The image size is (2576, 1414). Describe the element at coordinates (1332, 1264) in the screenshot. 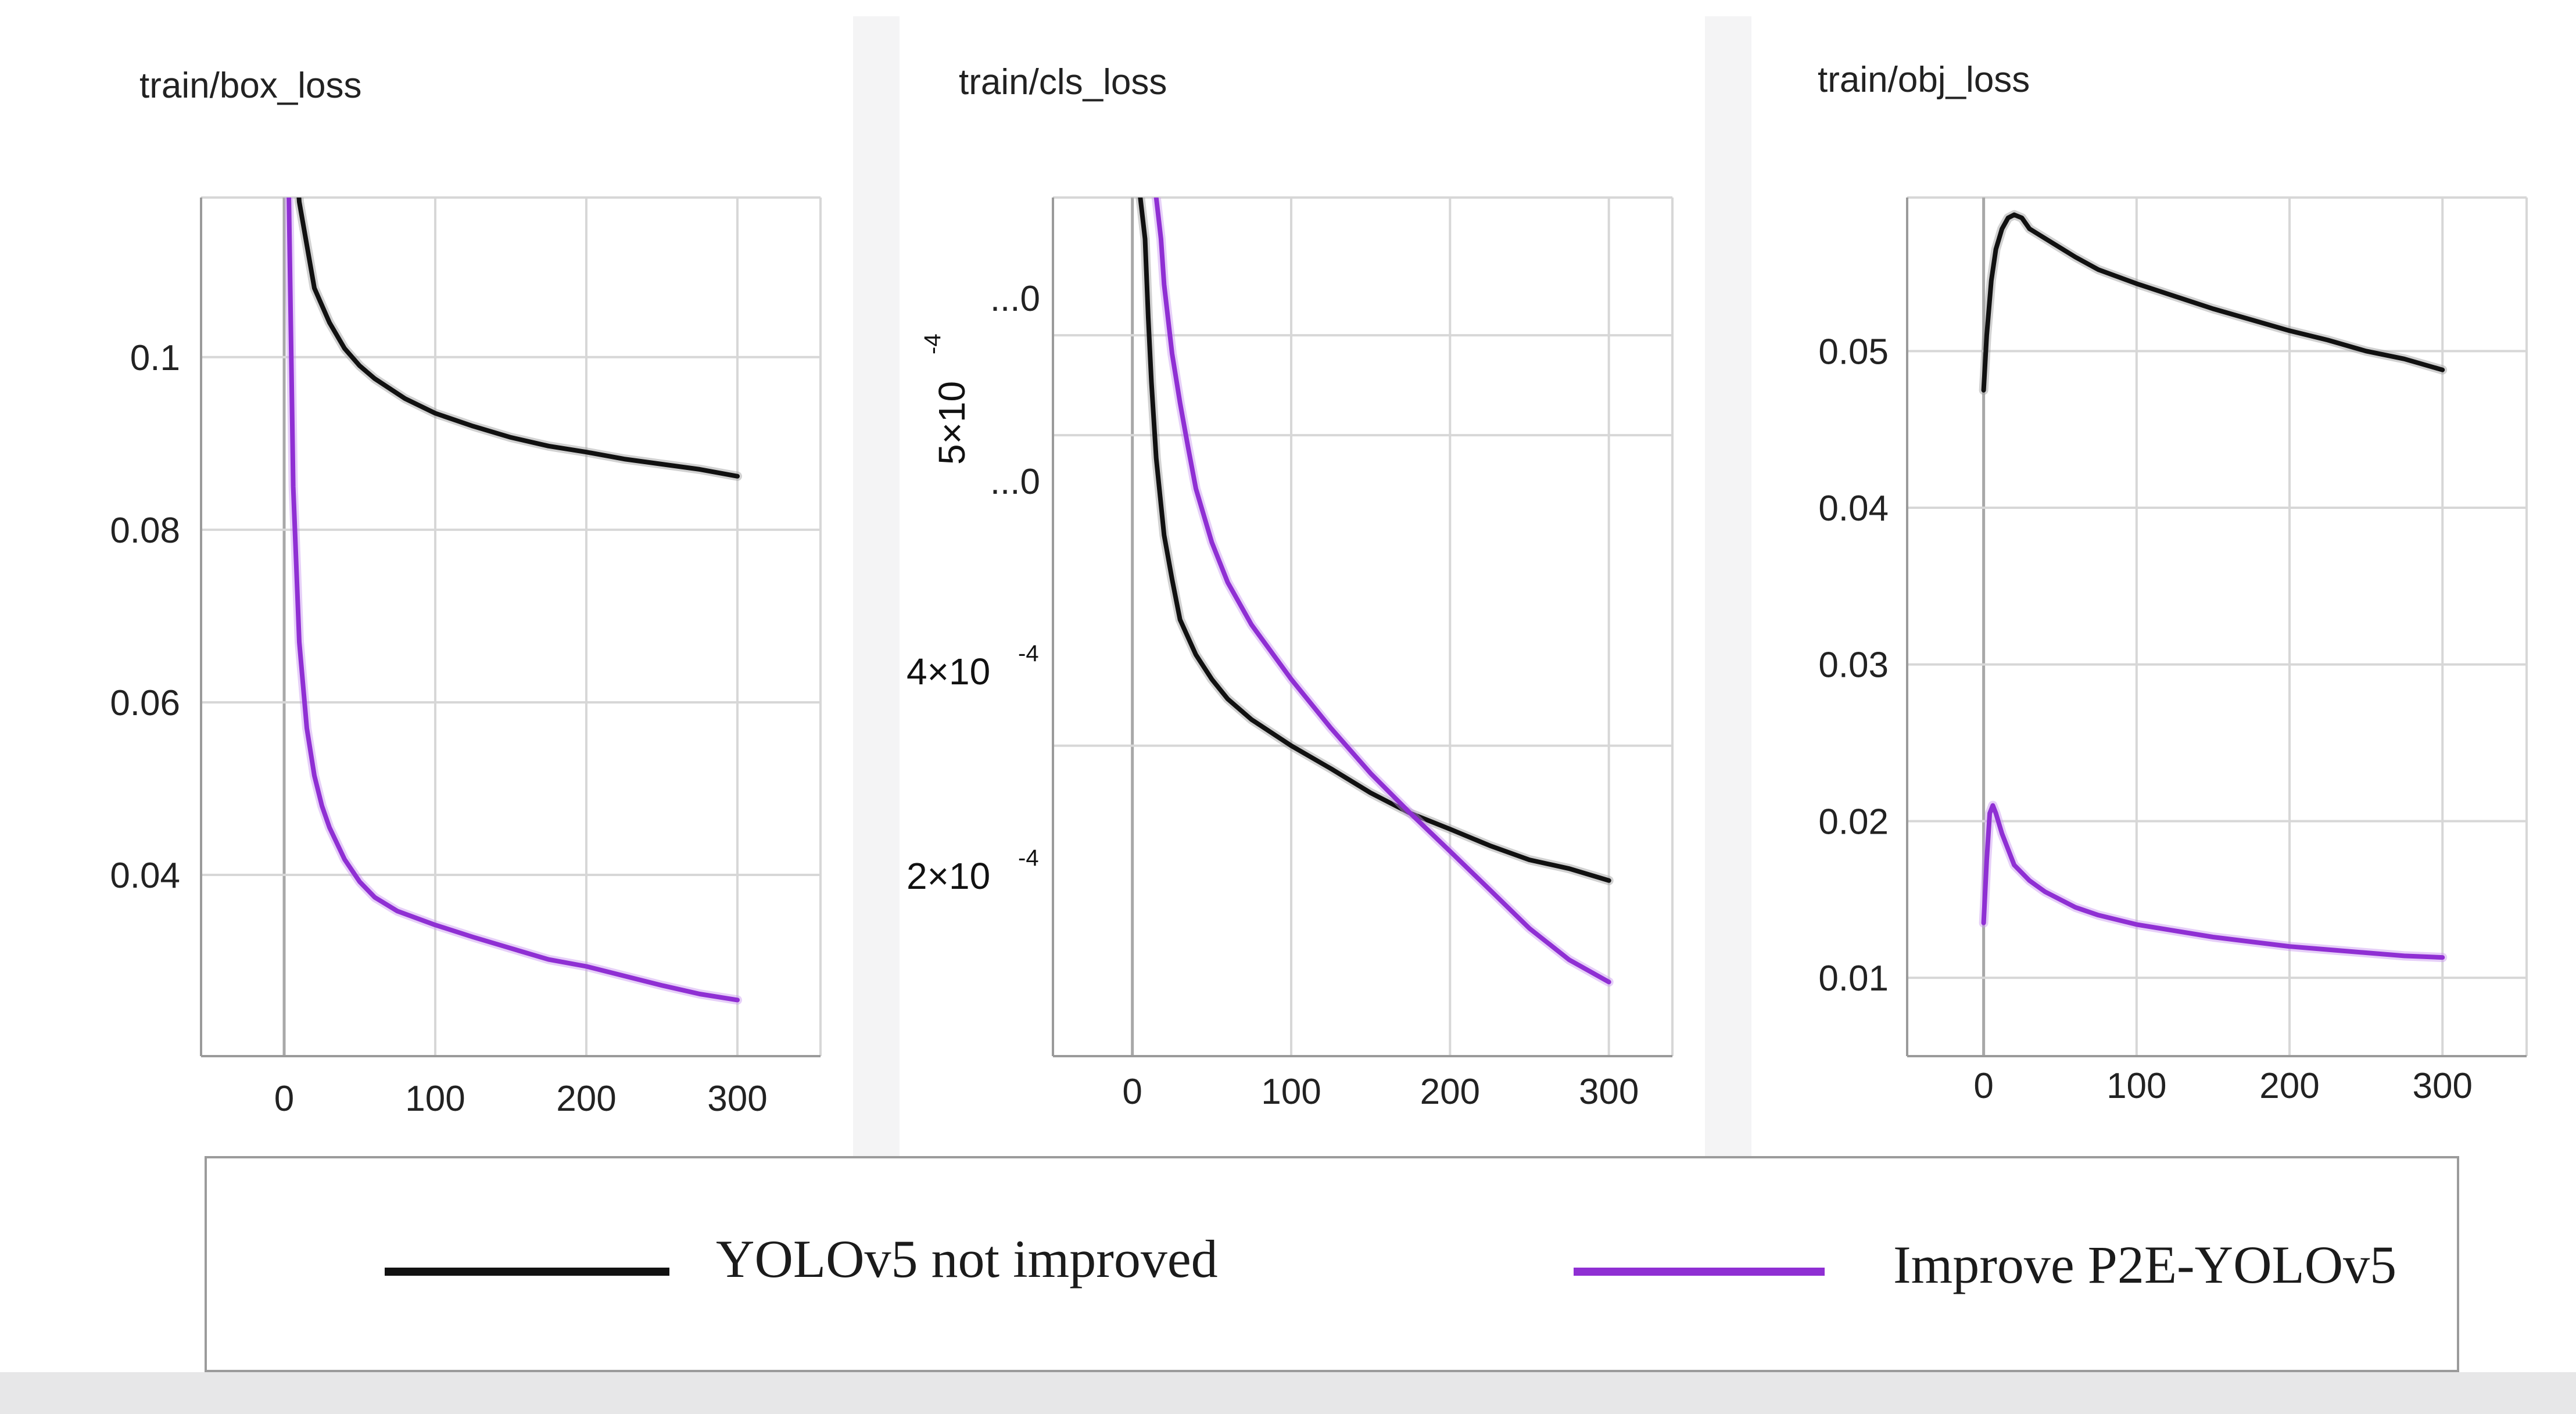

I see `legend: YOLOv5 not improved Improve P2E-YOLOv5` at that location.